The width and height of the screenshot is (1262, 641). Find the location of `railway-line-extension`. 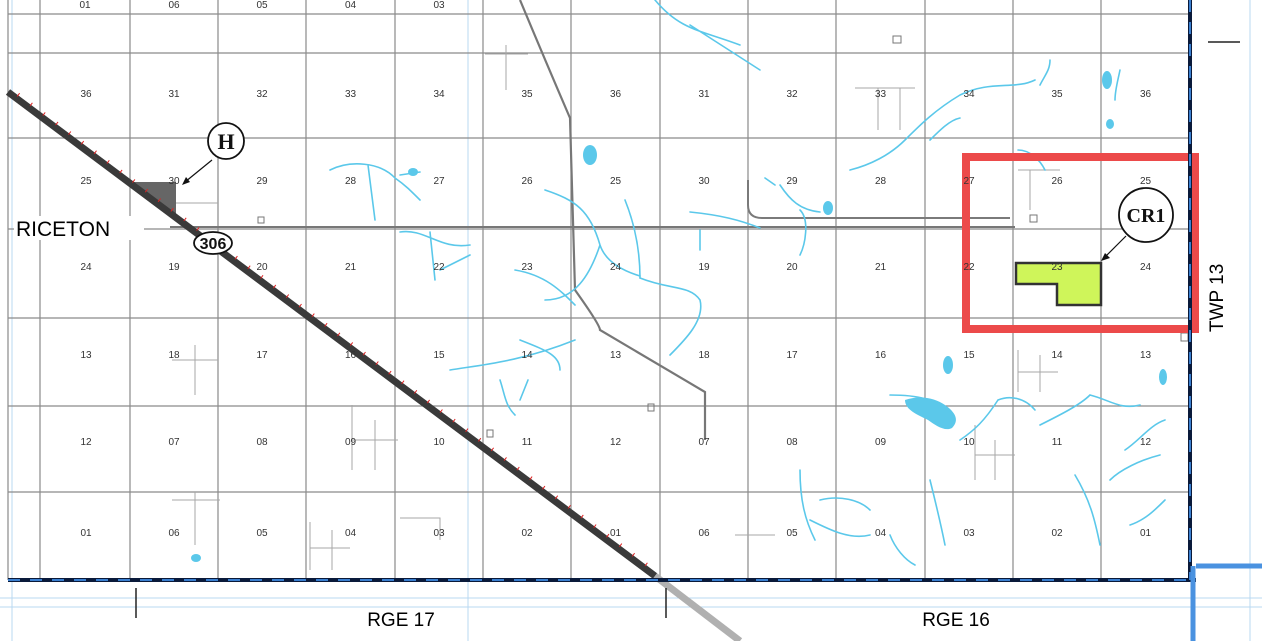

railway-line-extension is located at coordinates (697, 607).